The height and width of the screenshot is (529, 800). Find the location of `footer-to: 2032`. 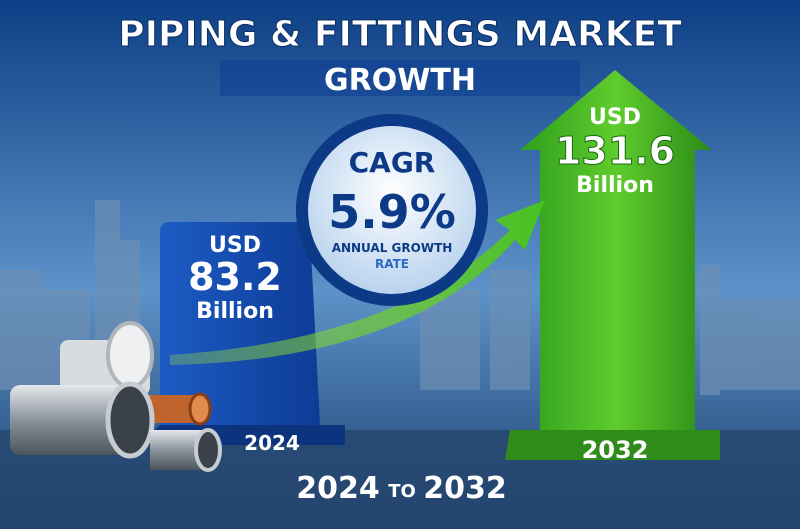

footer-to: 2032 is located at coordinates (465, 488).